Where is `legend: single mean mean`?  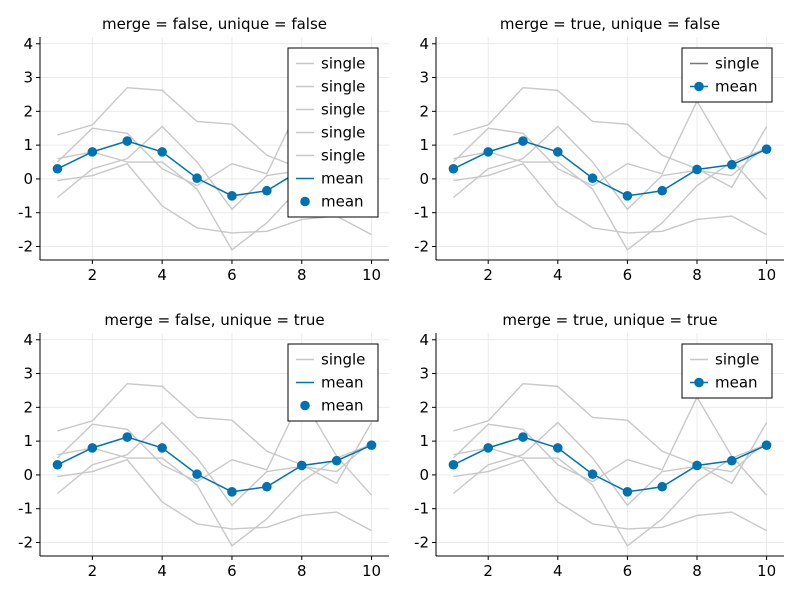
legend: single mean mean is located at coordinates (333, 382).